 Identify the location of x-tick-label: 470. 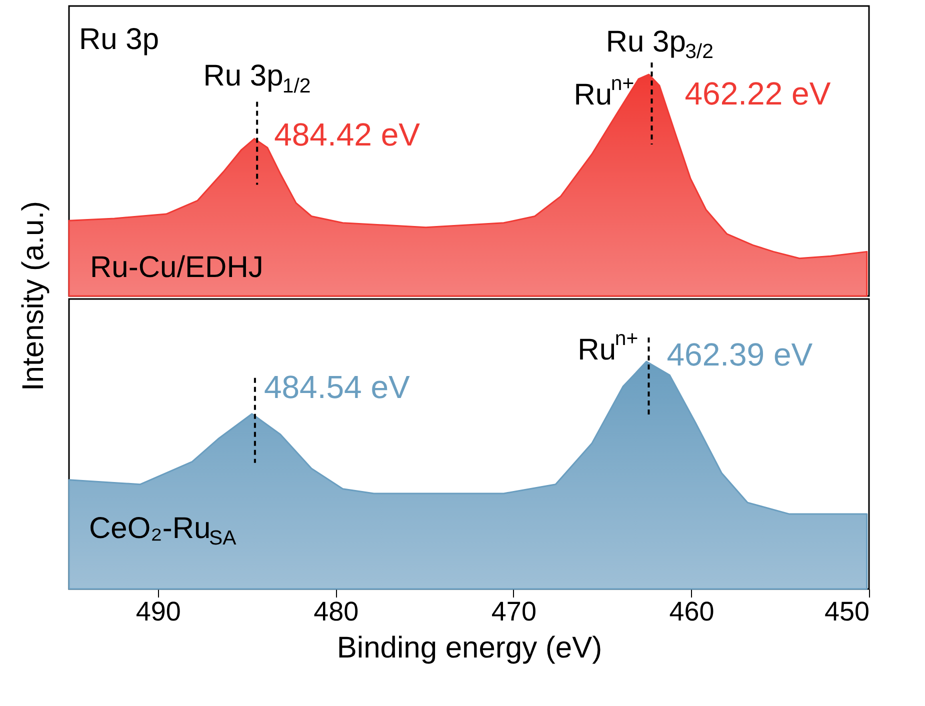
(513, 611).